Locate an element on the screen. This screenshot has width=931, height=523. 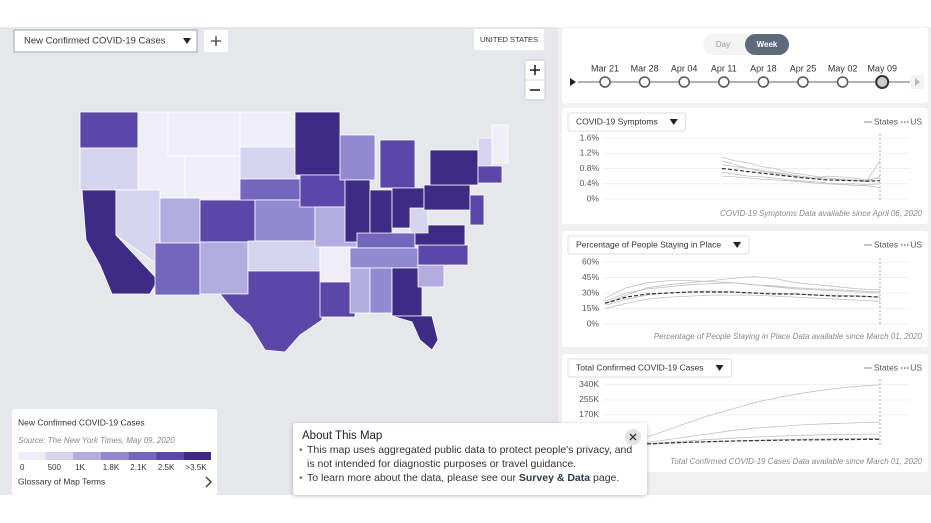
zoom-in is located at coordinates (535, 70).